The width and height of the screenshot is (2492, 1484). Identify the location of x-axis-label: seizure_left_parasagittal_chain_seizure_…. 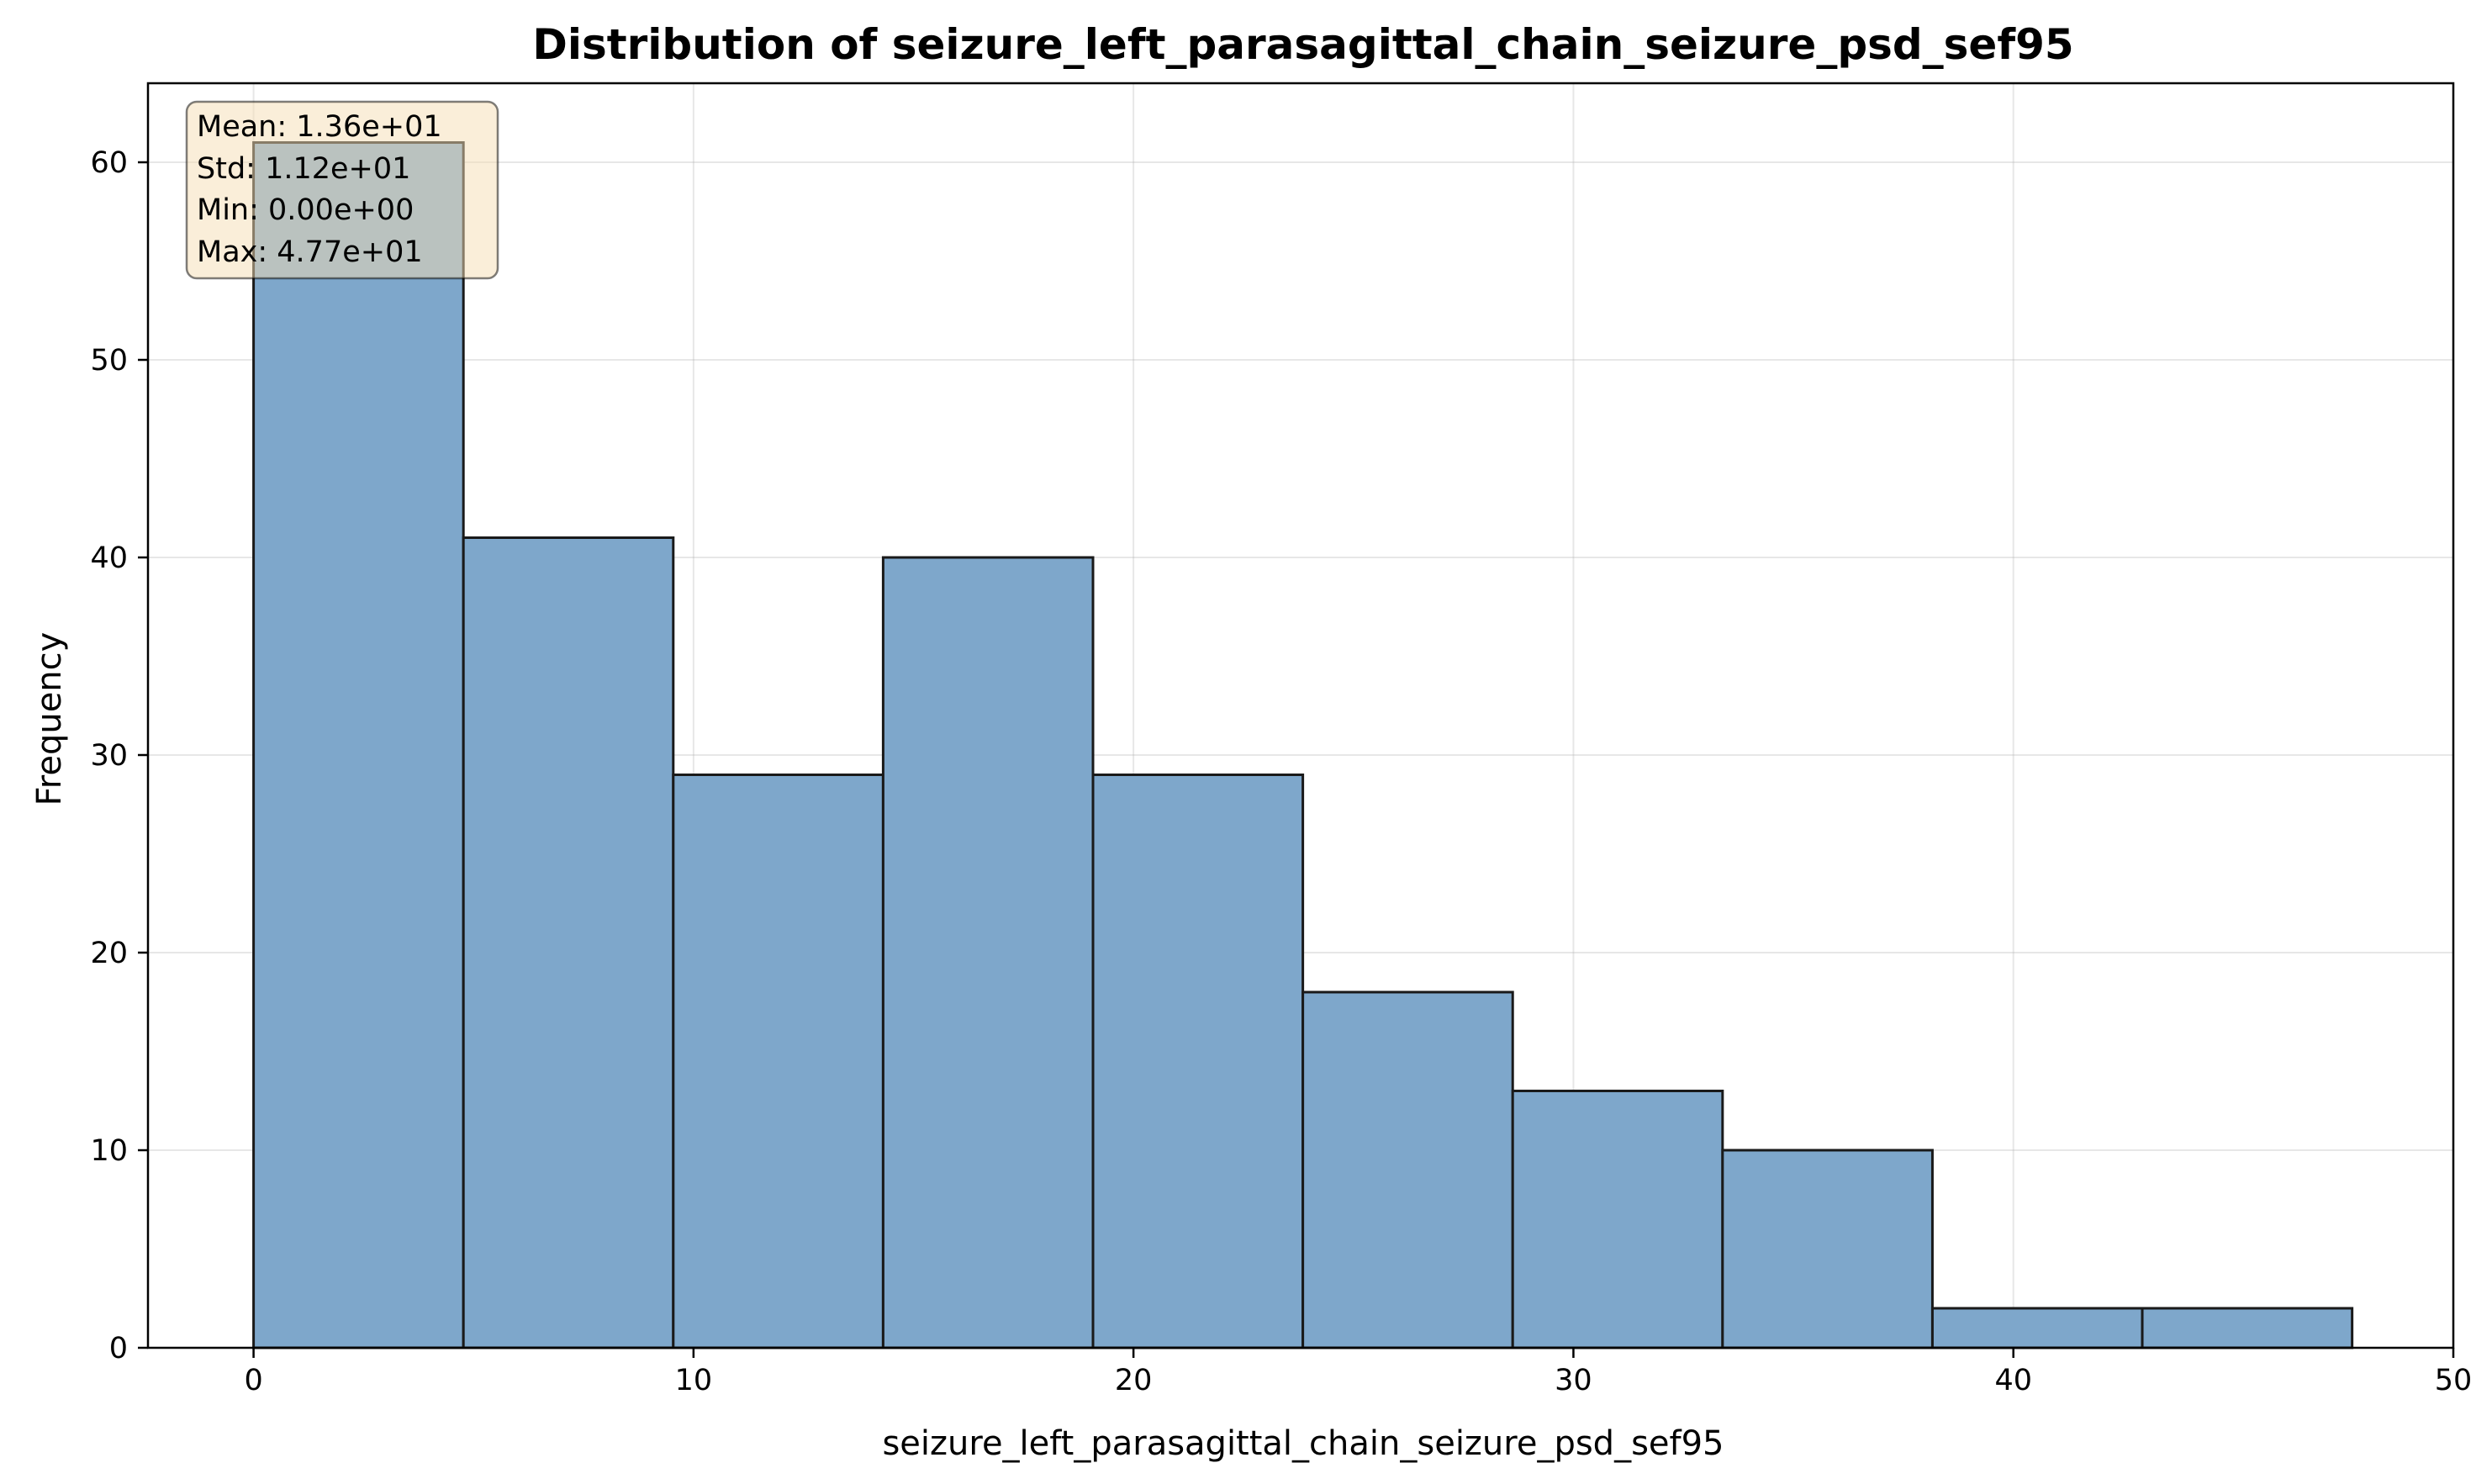
(1303, 1443).